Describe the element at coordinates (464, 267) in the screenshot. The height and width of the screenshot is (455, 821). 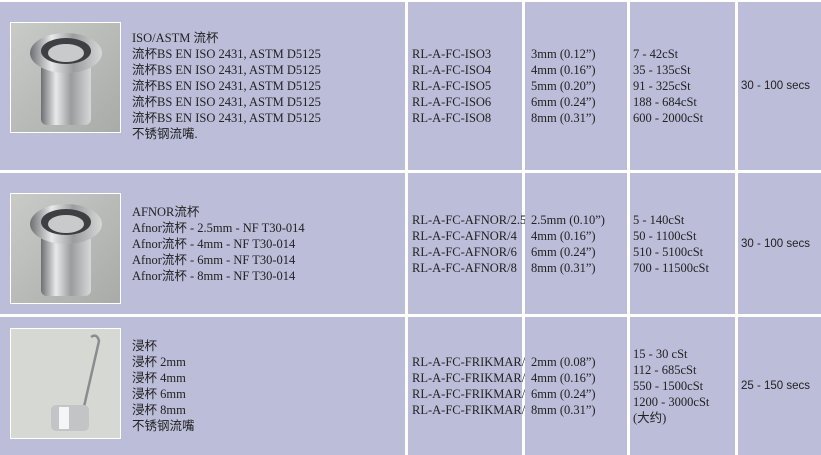
I see `model-line: RL-A-FC-AFNOR/8` at that location.